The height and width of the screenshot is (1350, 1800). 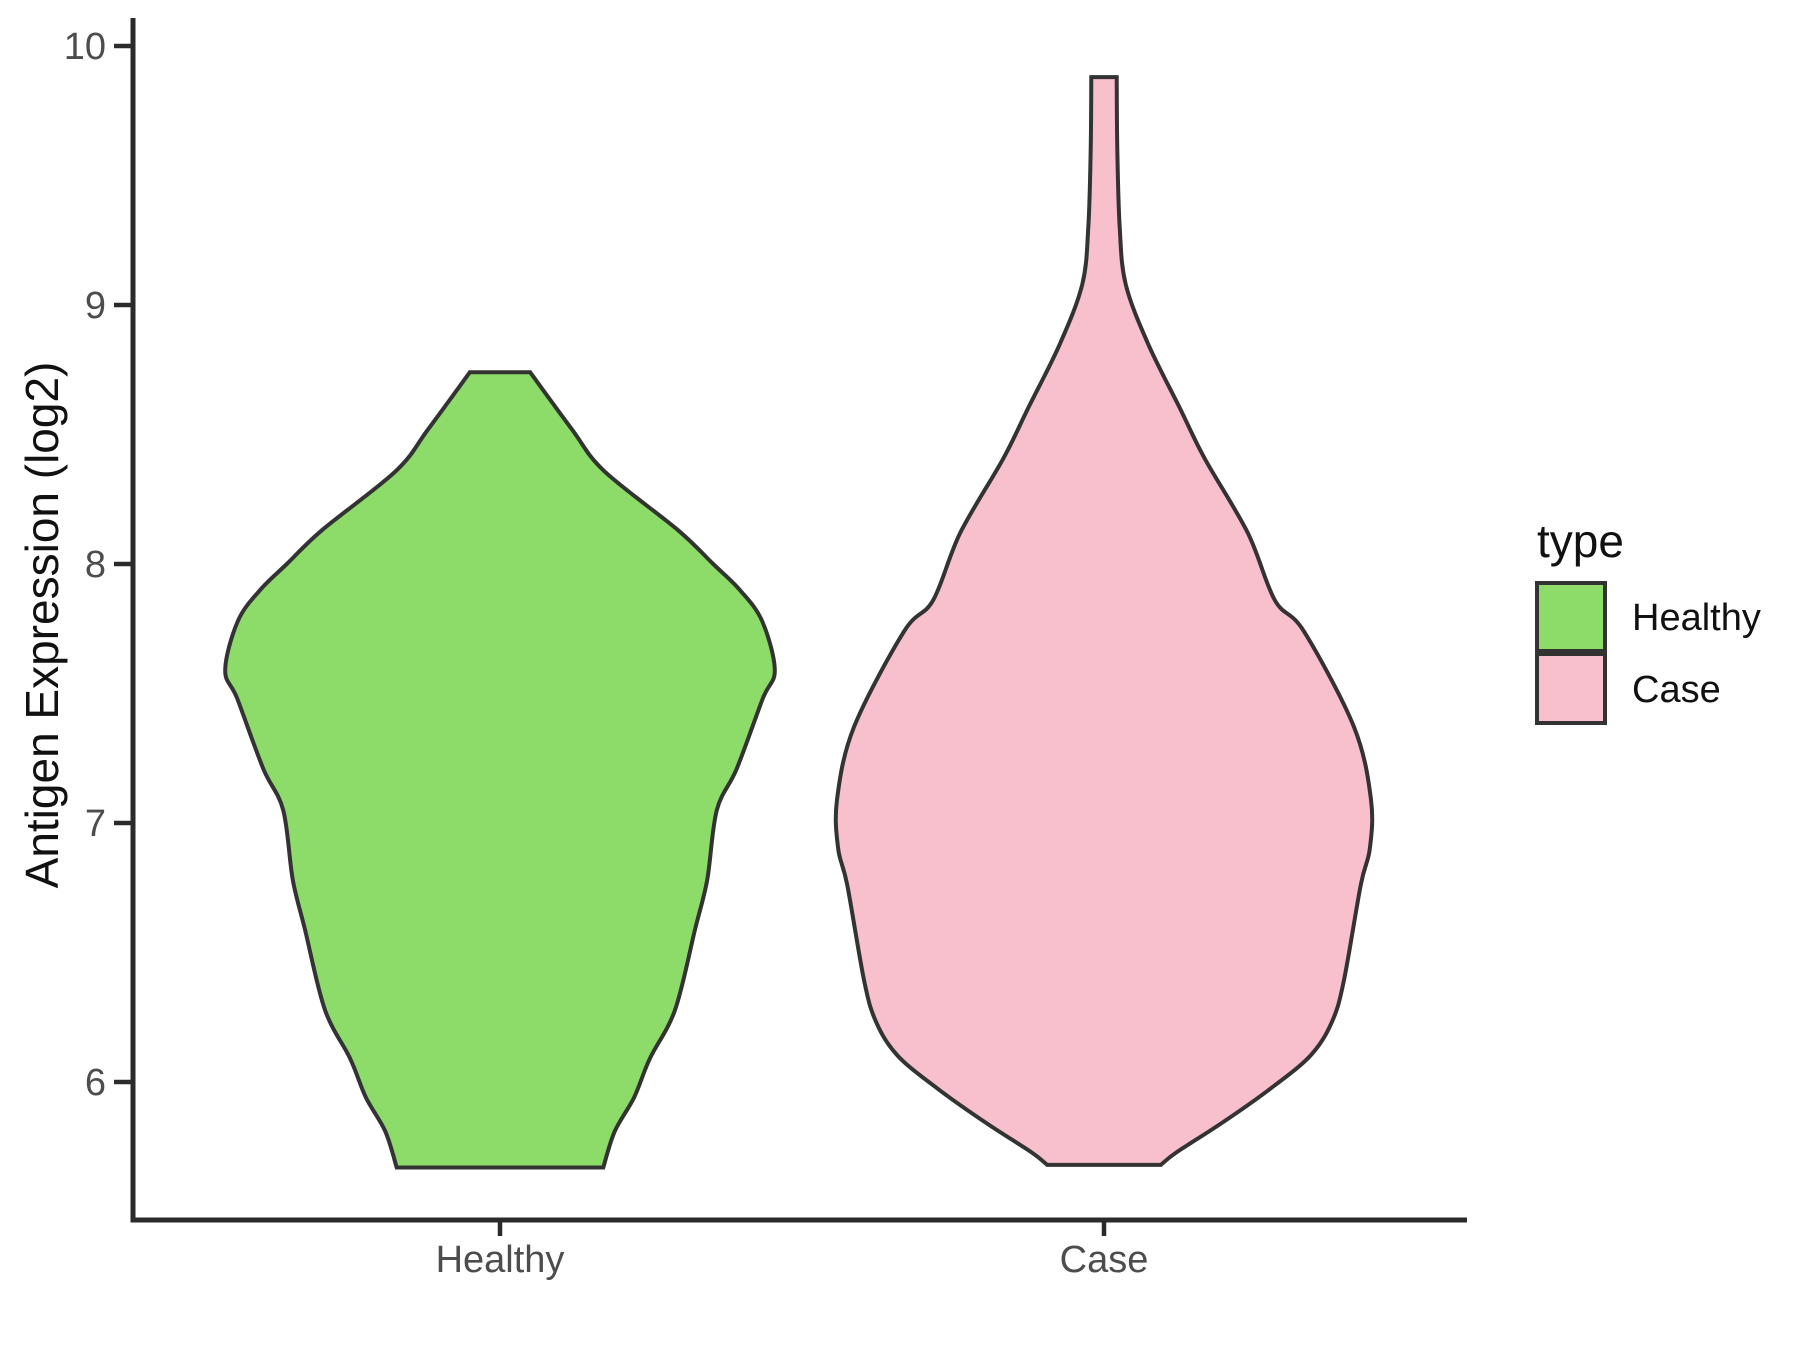 I want to click on y-tick-label: 9, so click(x=95, y=306).